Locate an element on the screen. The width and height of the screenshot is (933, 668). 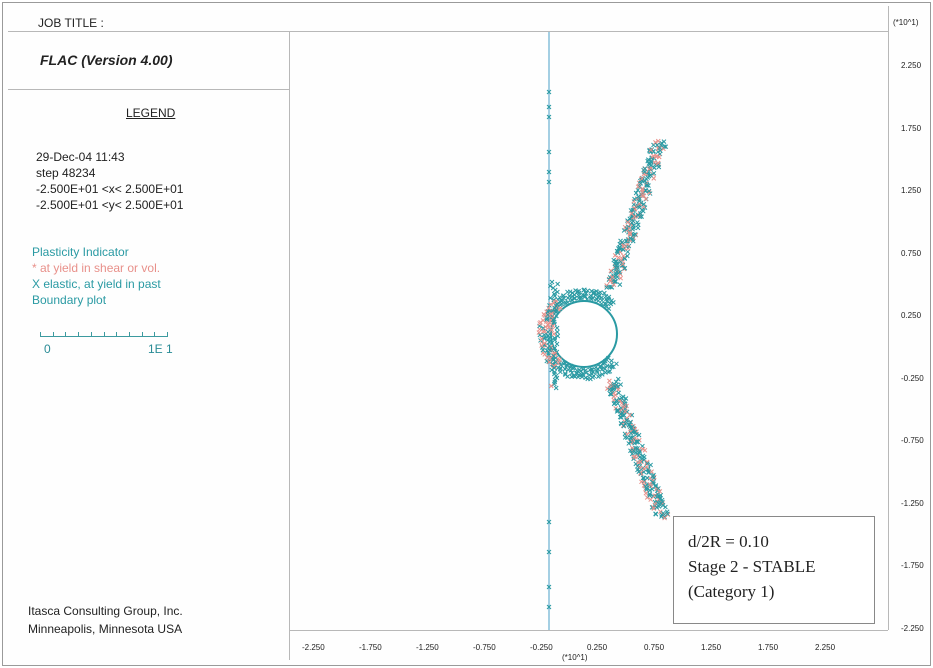
boundary-label: Boundary plot is located at coordinates (69, 300).